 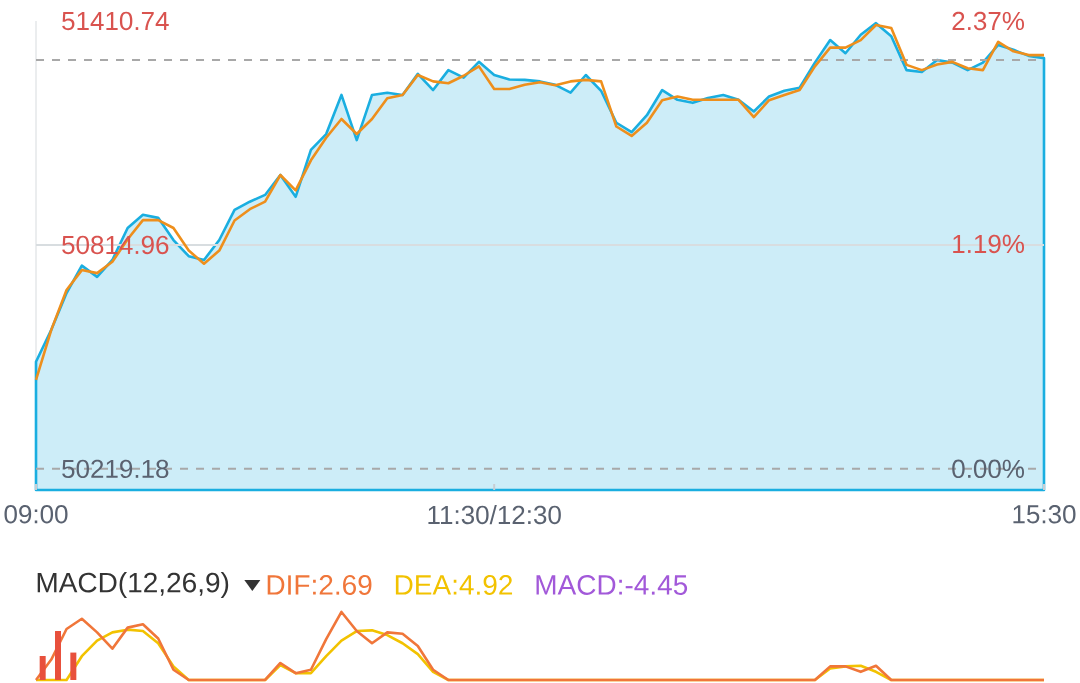 What do you see at coordinates (988, 21) in the screenshot?
I see `y2-tick-label: 2.37%` at bounding box center [988, 21].